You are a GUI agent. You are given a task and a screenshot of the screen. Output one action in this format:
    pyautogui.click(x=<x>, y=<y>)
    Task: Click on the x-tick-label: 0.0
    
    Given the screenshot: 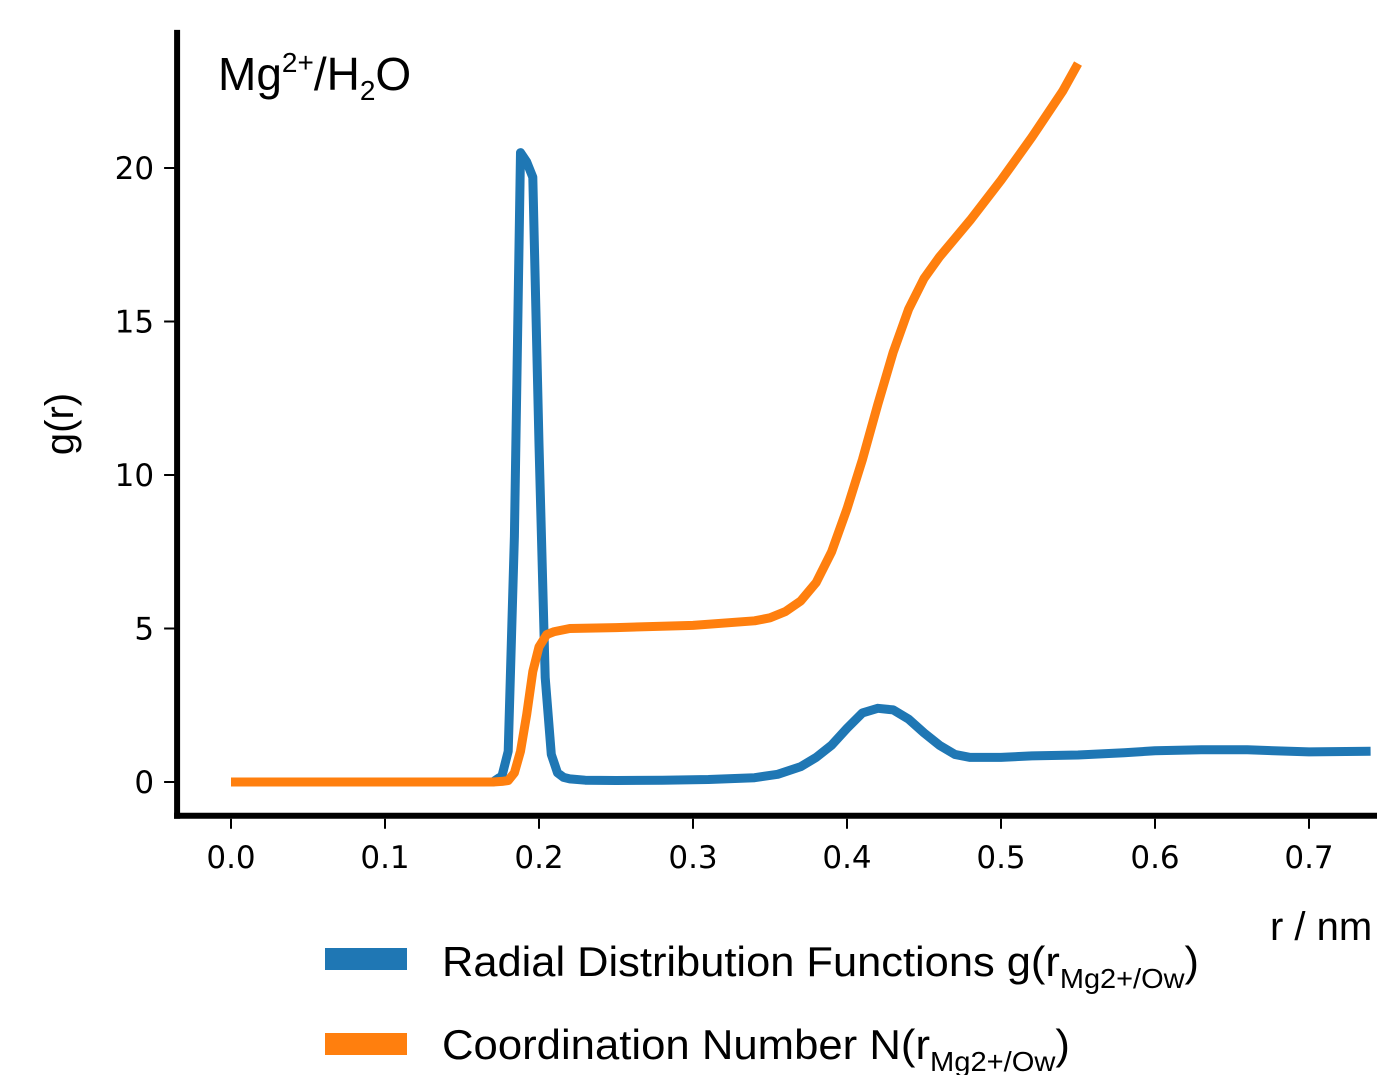 What is the action you would take?
    pyautogui.click(x=230, y=858)
    